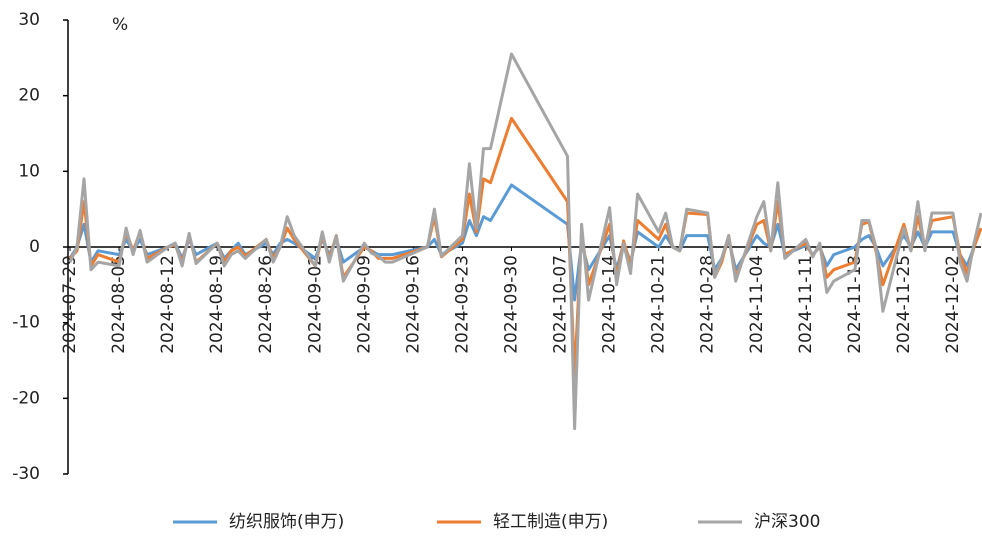 This screenshot has width=982, height=536. Describe the element at coordinates (953, 304) in the screenshot. I see `x-tick-label: 2024-12-02` at that location.